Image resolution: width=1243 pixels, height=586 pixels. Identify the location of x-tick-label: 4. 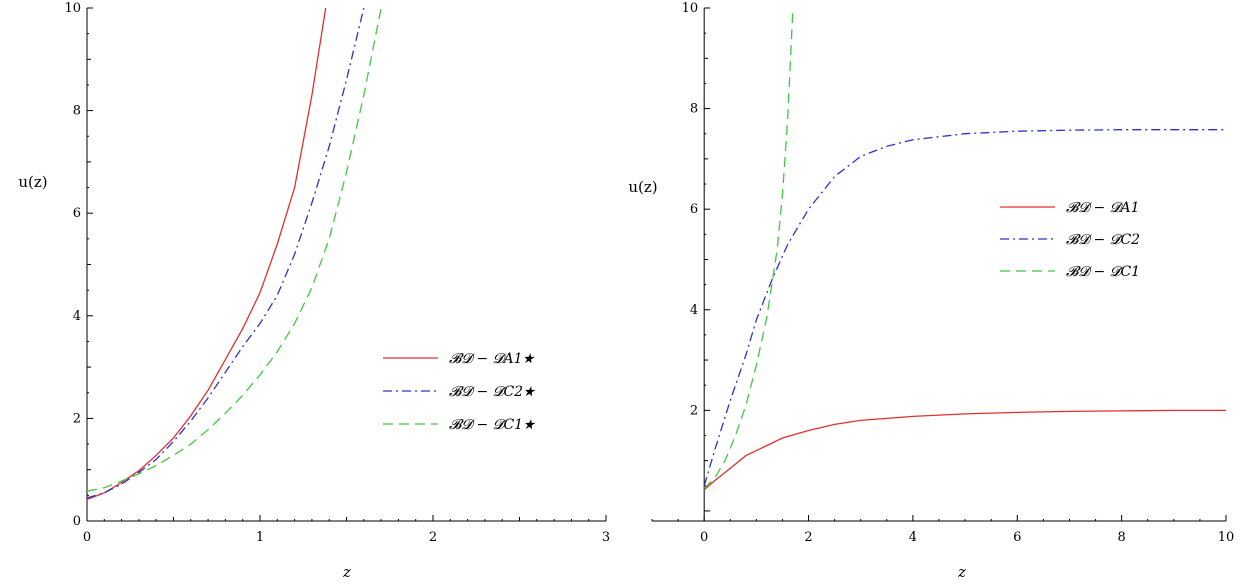
(913, 537).